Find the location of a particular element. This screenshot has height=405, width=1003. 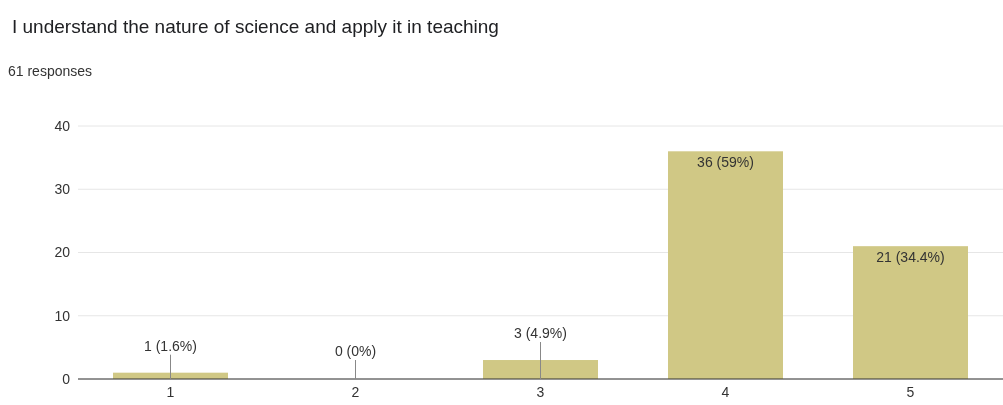

chart-subtitle: 61 responses is located at coordinates (50, 71).